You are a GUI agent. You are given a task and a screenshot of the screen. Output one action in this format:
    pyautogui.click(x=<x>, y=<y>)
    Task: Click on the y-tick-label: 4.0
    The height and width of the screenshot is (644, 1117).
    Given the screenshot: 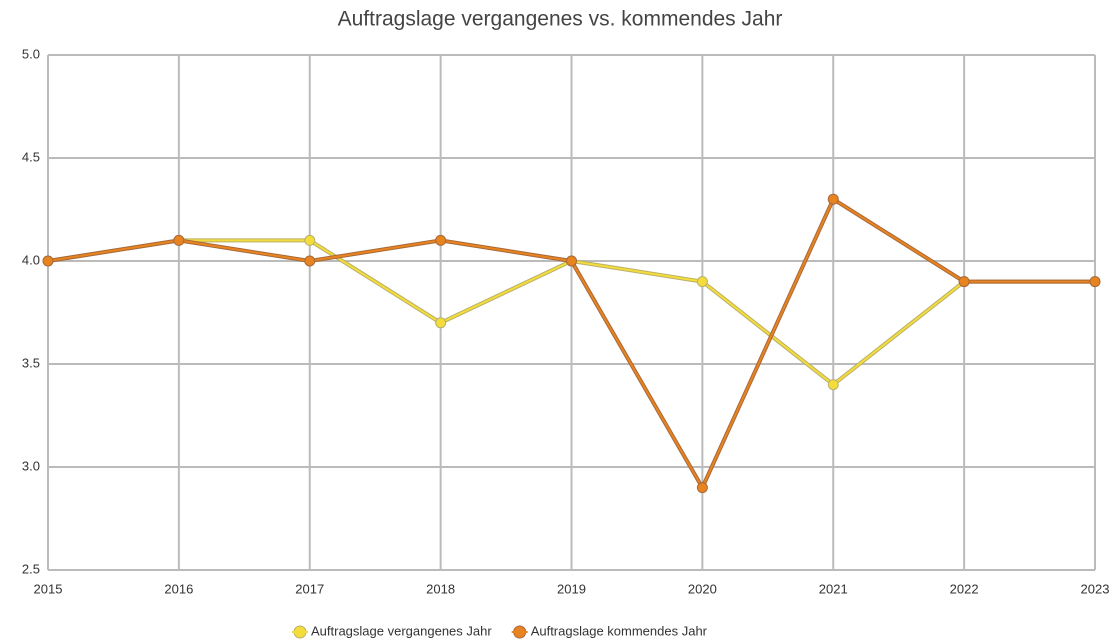 What is the action you would take?
    pyautogui.click(x=31, y=259)
    